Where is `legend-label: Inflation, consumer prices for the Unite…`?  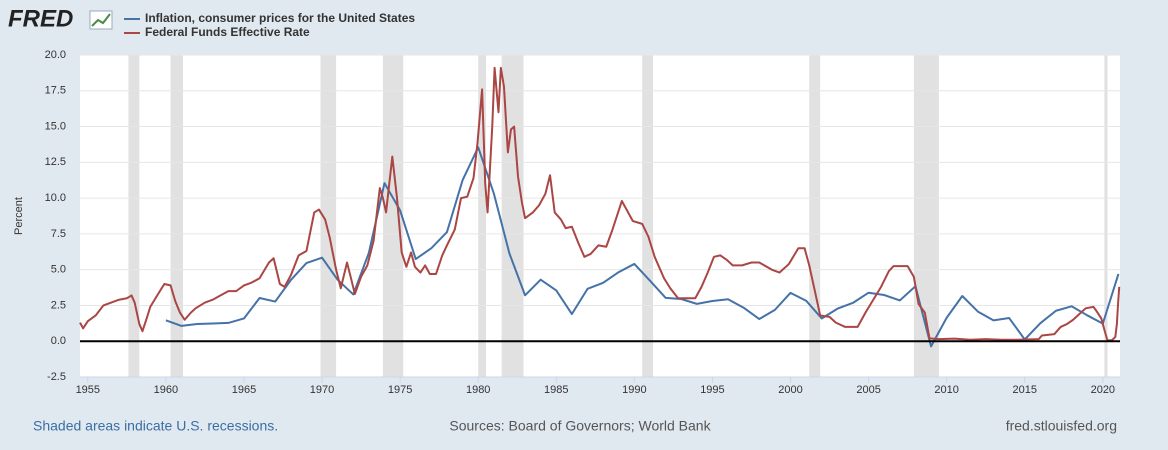 legend-label: Inflation, consumer prices for the Unite… is located at coordinates (280, 18).